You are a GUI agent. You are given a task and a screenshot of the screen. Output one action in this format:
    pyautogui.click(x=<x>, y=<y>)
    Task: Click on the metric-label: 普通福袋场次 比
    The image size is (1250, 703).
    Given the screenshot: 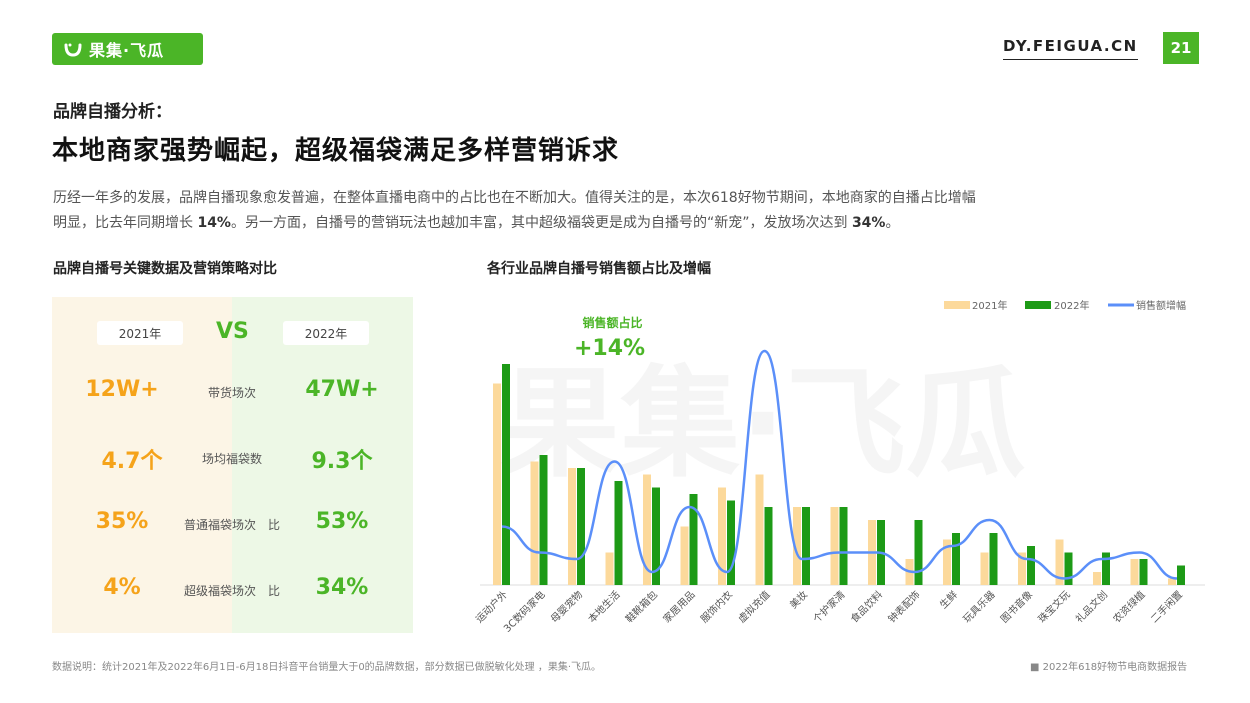 What is the action you would take?
    pyautogui.click(x=231, y=525)
    